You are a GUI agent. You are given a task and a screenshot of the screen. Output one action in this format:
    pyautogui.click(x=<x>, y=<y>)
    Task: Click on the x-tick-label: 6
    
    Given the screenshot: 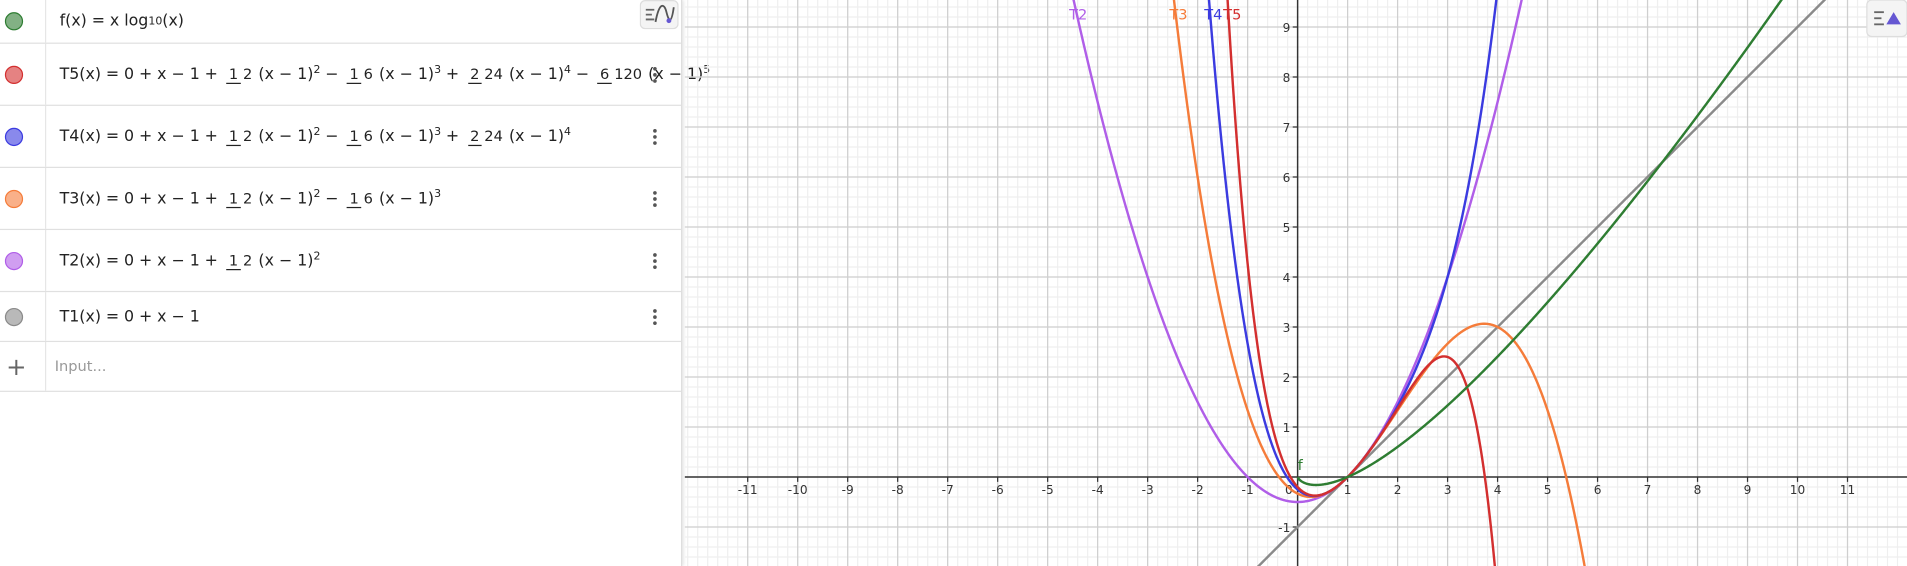 What is the action you would take?
    pyautogui.click(x=1598, y=490)
    